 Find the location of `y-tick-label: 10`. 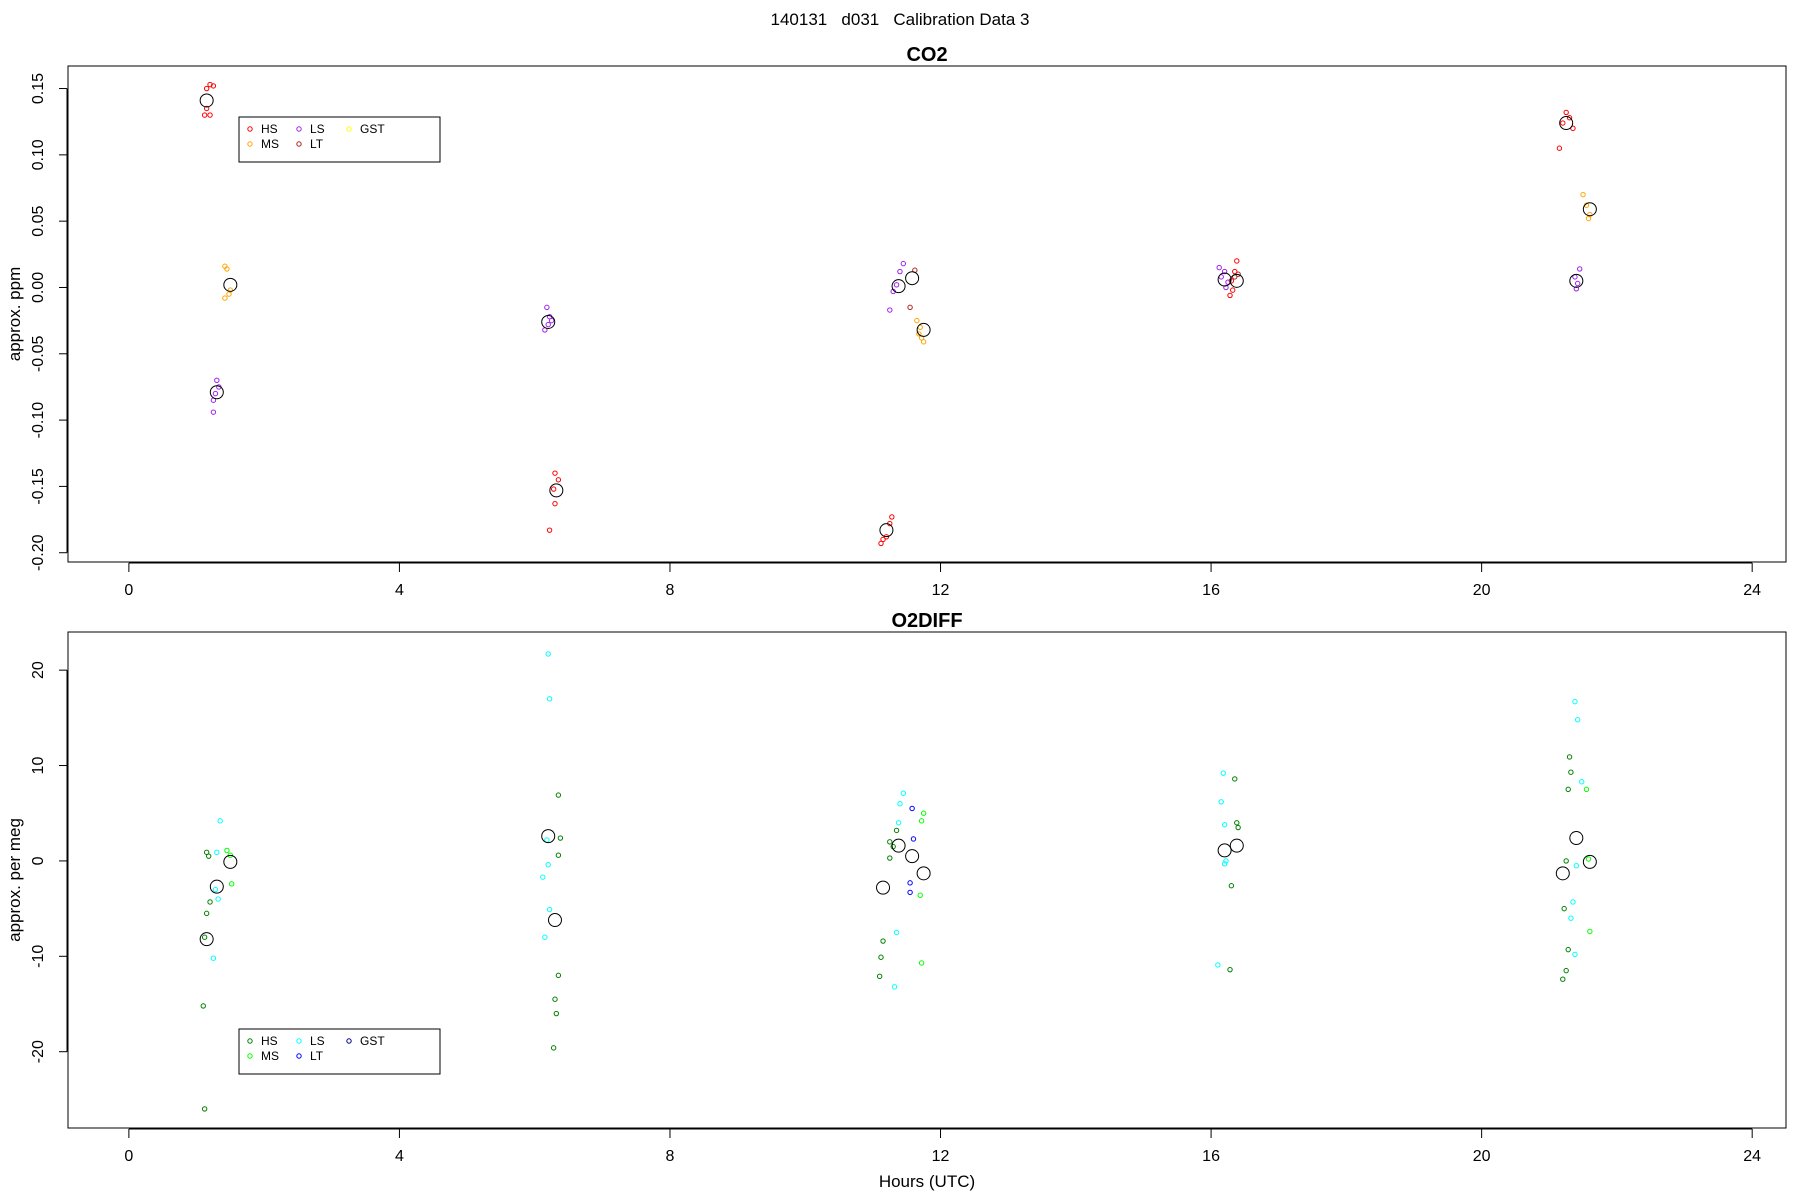

y-tick-label: 10 is located at coordinates (38, 766).